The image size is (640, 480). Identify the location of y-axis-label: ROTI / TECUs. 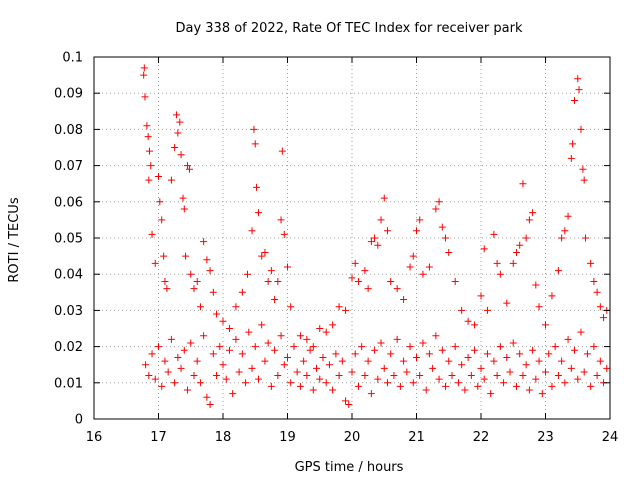
(14, 239).